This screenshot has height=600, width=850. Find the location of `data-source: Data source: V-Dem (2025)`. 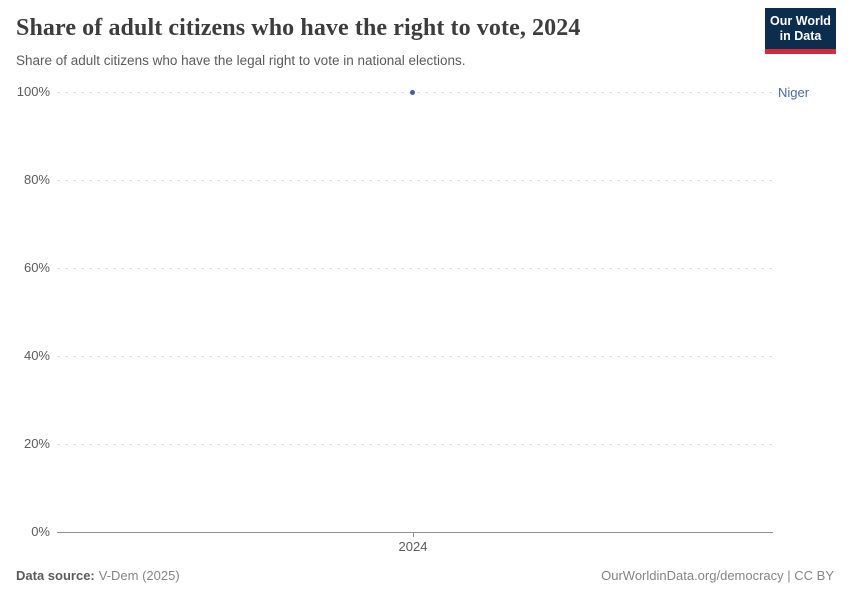

data-source: Data source: V-Dem (2025) is located at coordinates (98, 575).